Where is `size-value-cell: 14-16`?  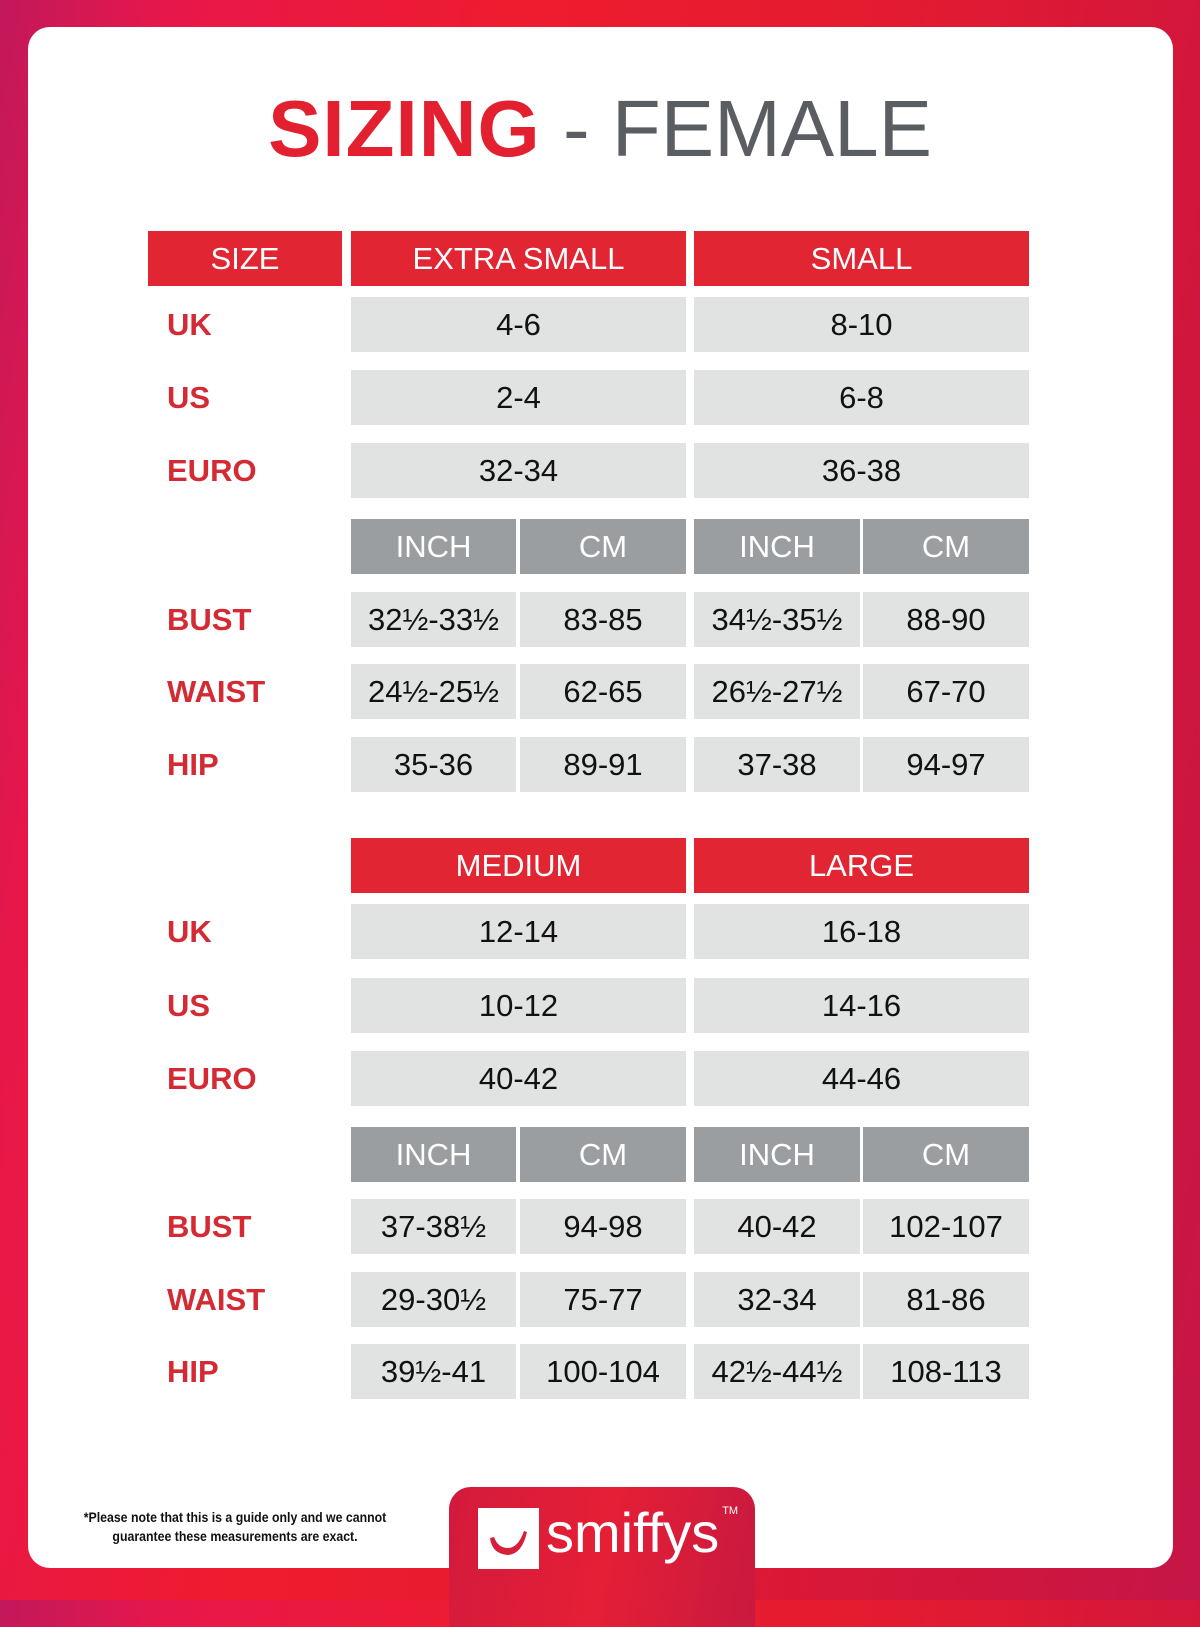 size-value-cell: 14-16 is located at coordinates (861, 1005).